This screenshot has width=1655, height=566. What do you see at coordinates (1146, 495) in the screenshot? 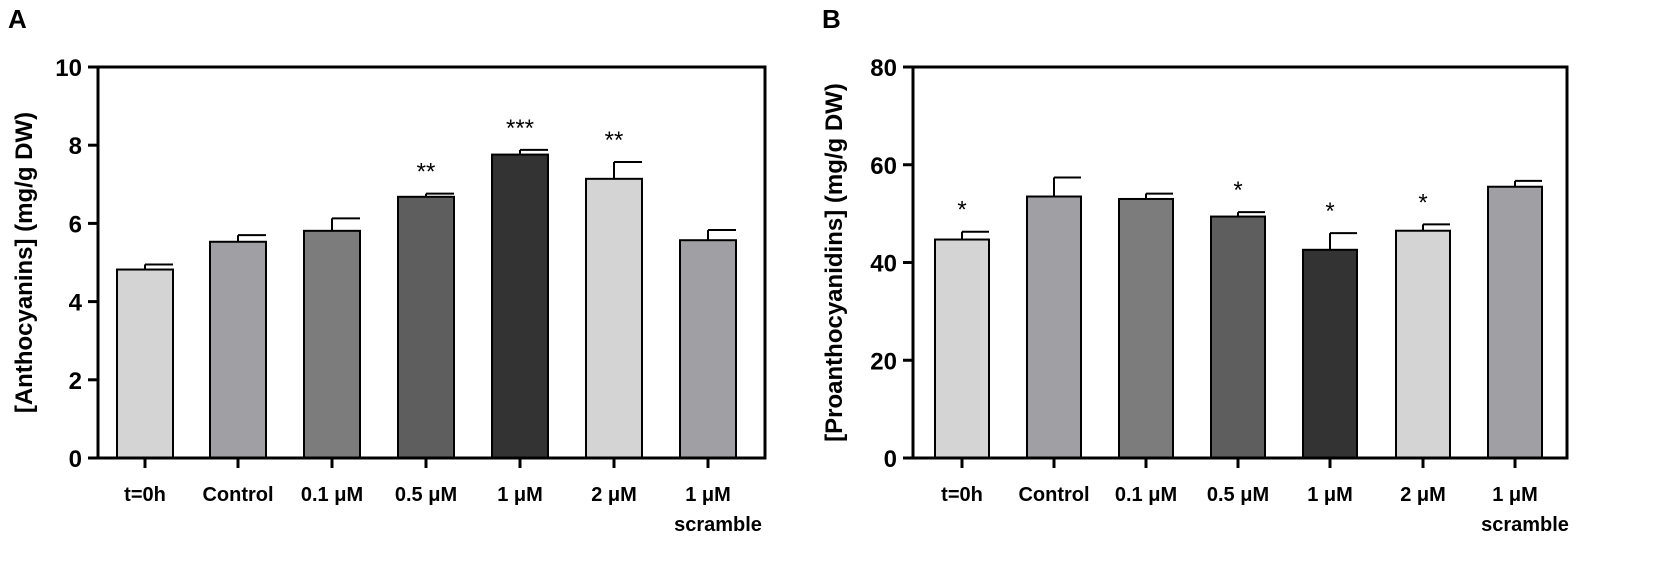
I see `panel-b-category-label: 0.1 μM` at bounding box center [1146, 495].